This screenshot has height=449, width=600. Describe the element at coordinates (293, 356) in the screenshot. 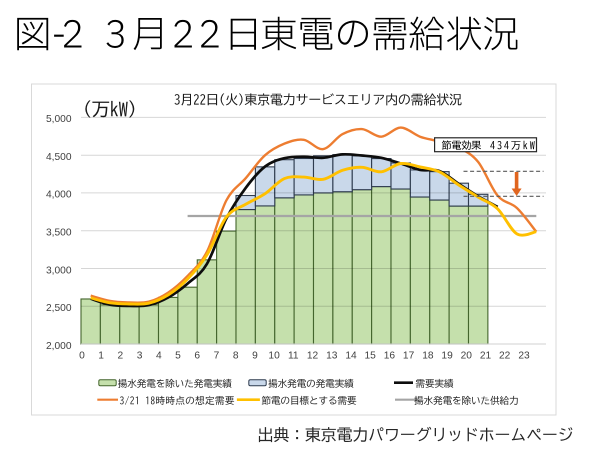

I see `svg-text: 11` at that location.